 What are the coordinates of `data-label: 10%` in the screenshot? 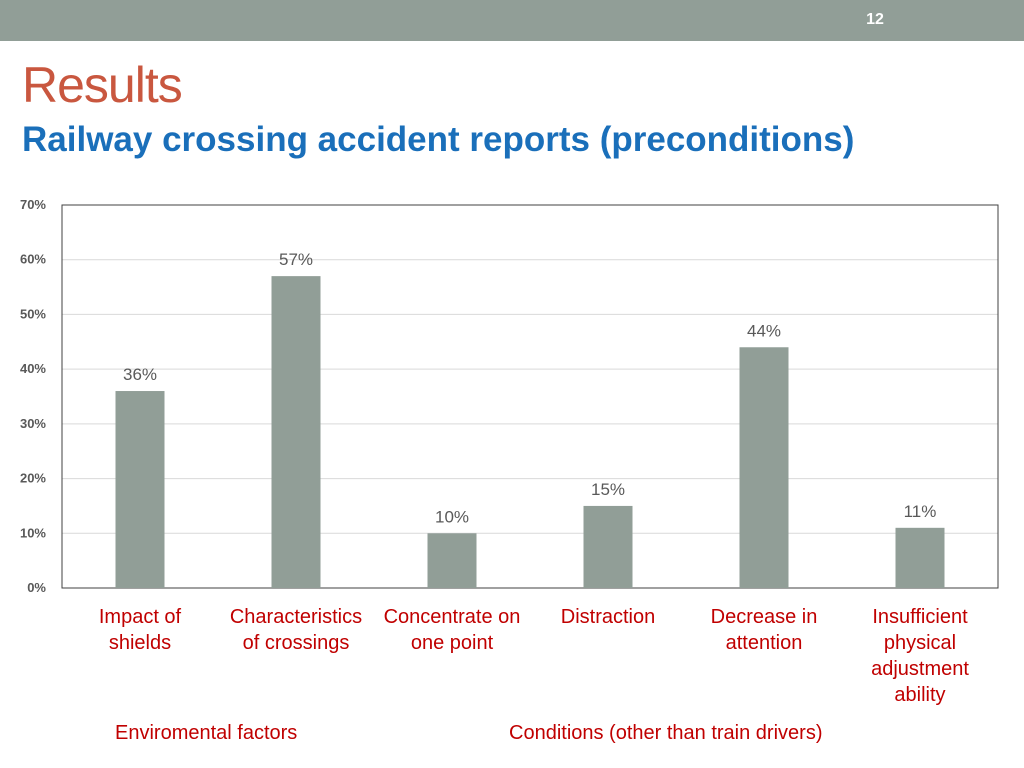 It's located at (452, 516).